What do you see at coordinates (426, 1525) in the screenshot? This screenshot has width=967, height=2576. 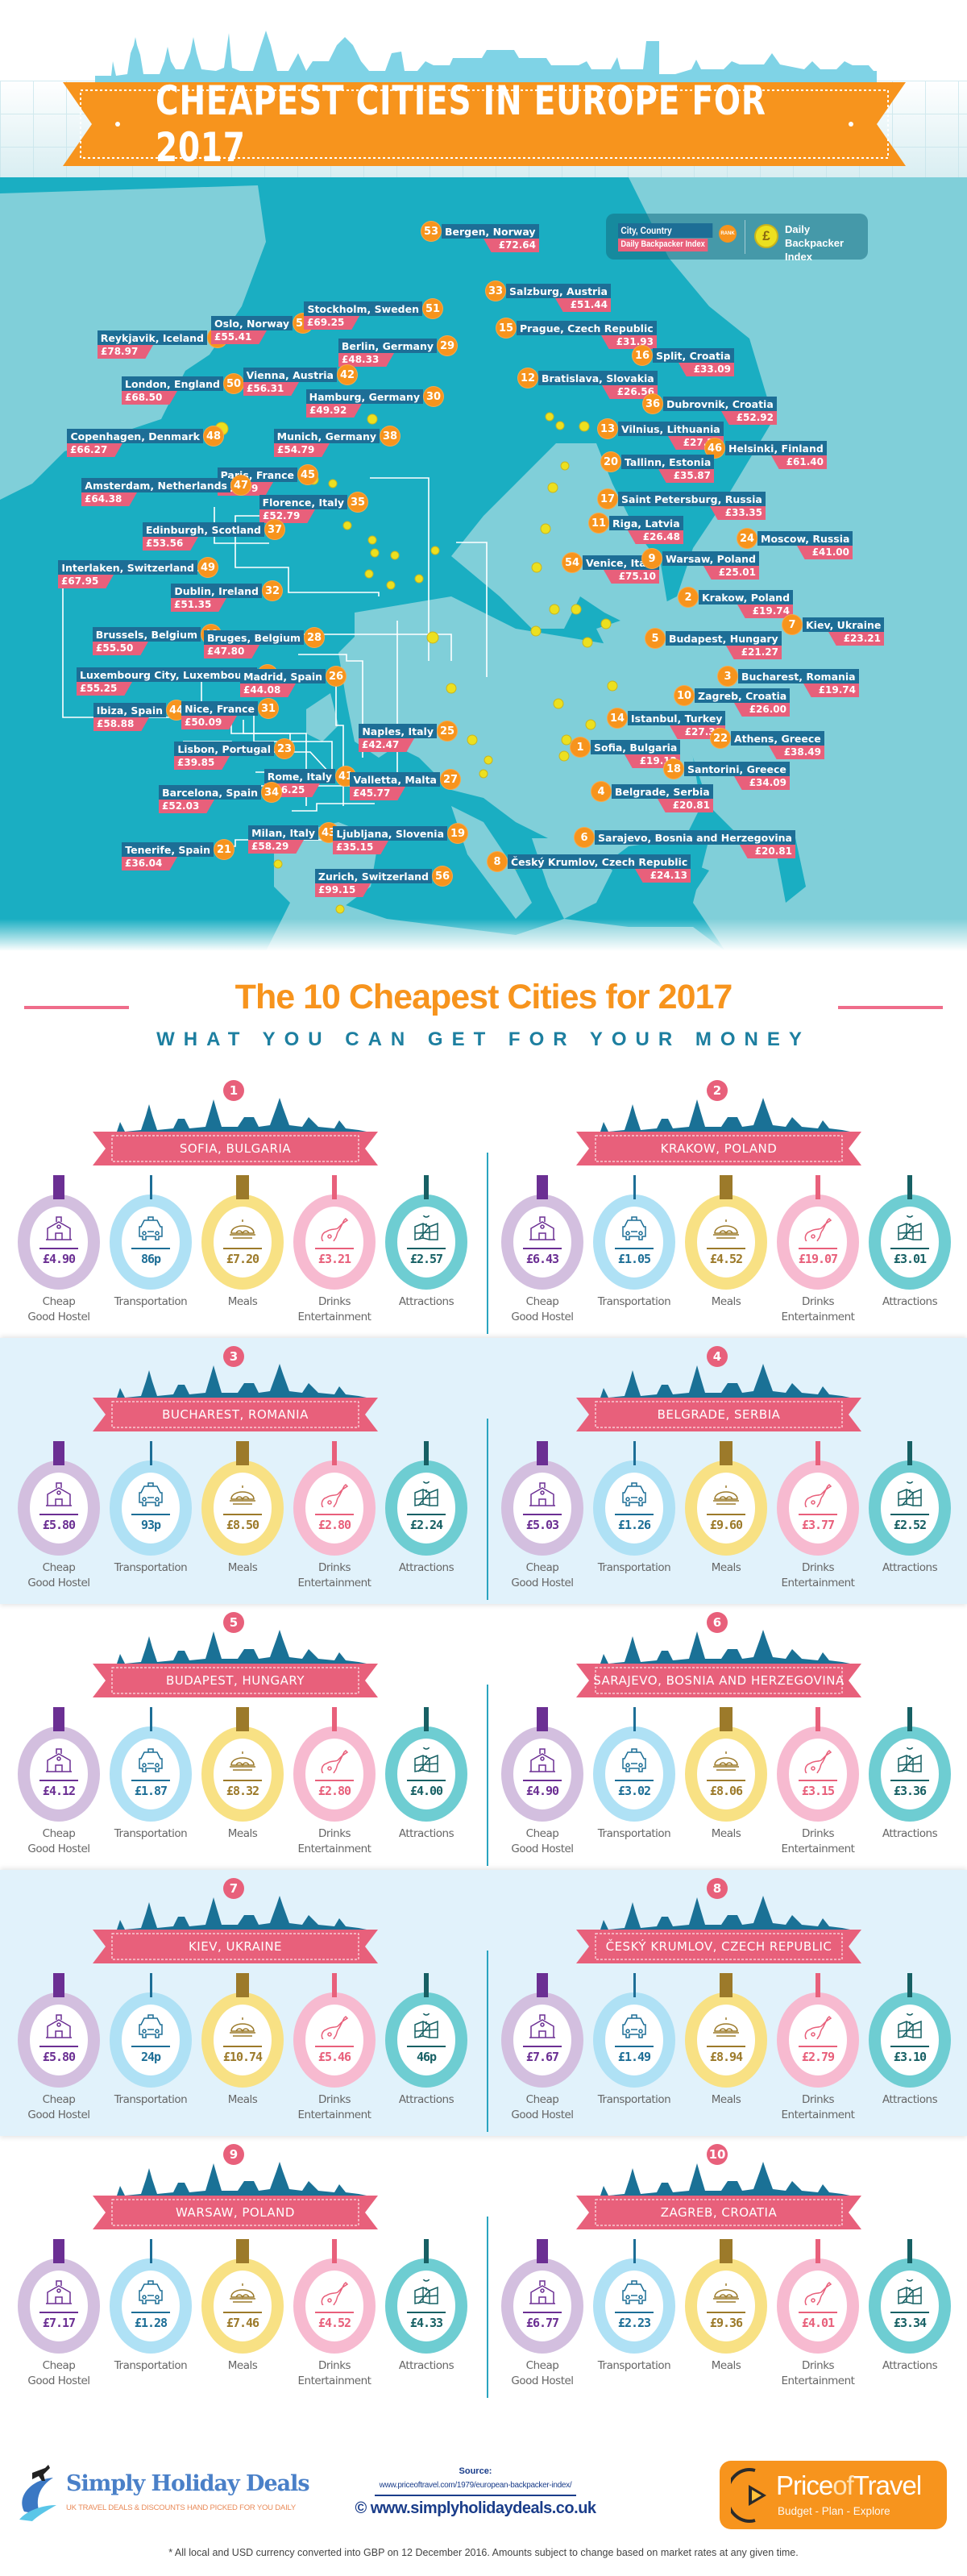 I see `cost-value: £2.24` at bounding box center [426, 1525].